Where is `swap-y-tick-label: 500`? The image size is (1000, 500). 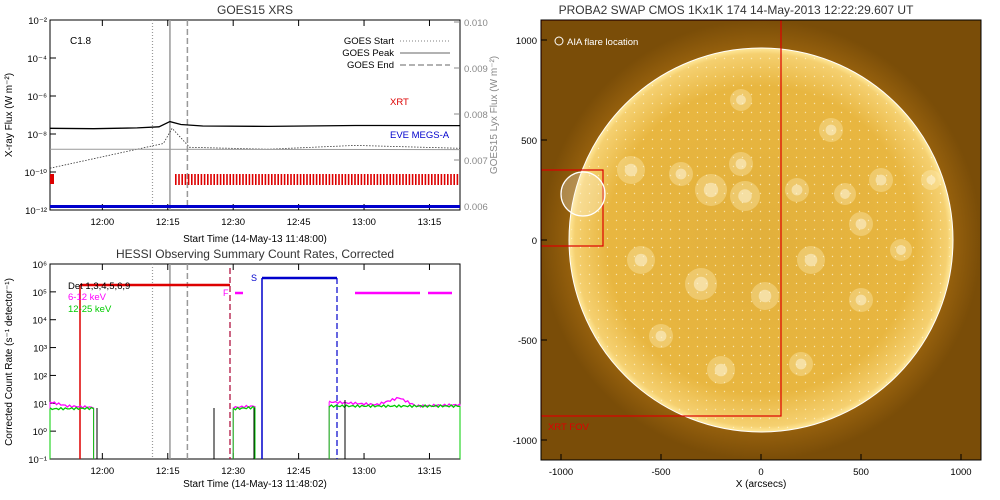 swap-y-tick-label: 500 is located at coordinates (529, 141).